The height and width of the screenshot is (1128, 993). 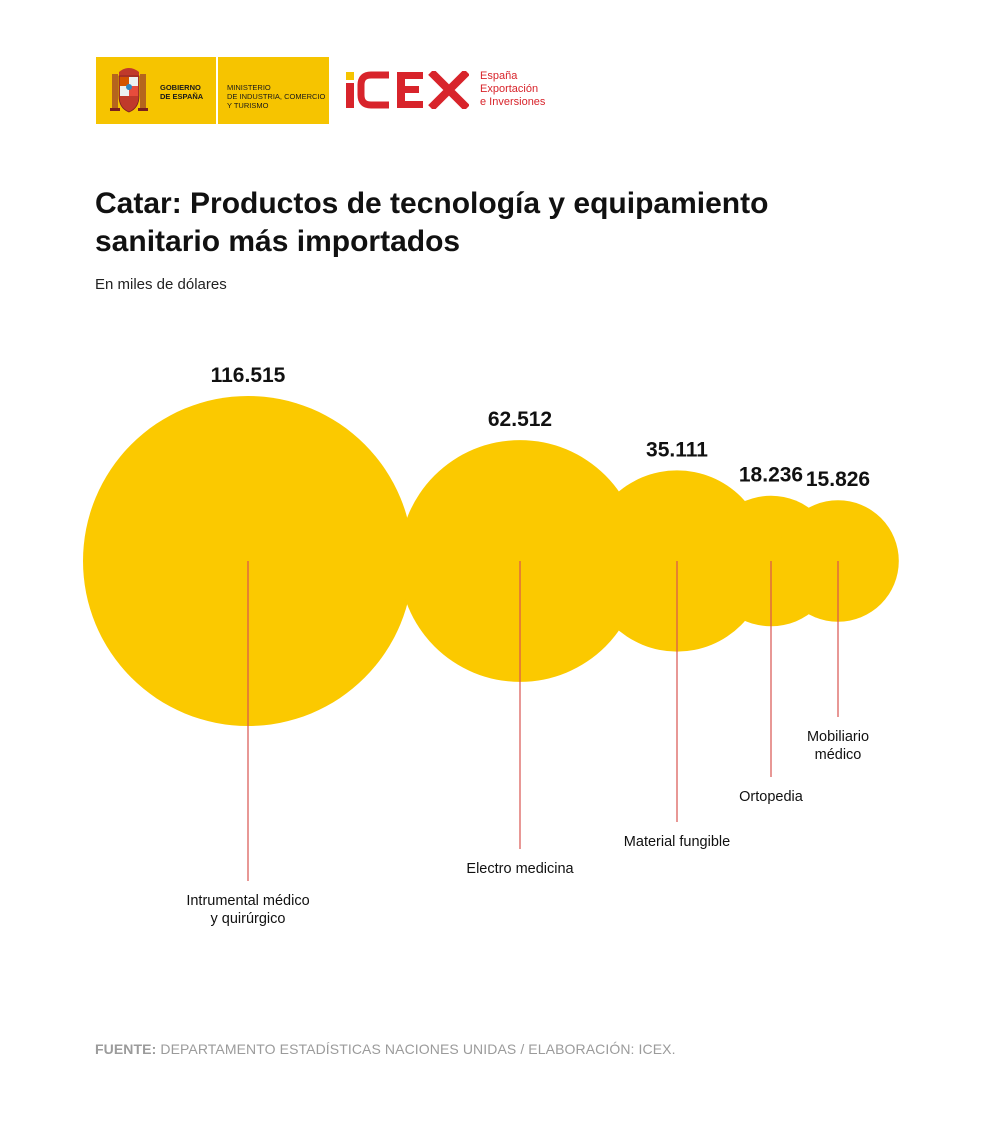 What do you see at coordinates (838, 755) in the screenshot?
I see `category-label: médico` at bounding box center [838, 755].